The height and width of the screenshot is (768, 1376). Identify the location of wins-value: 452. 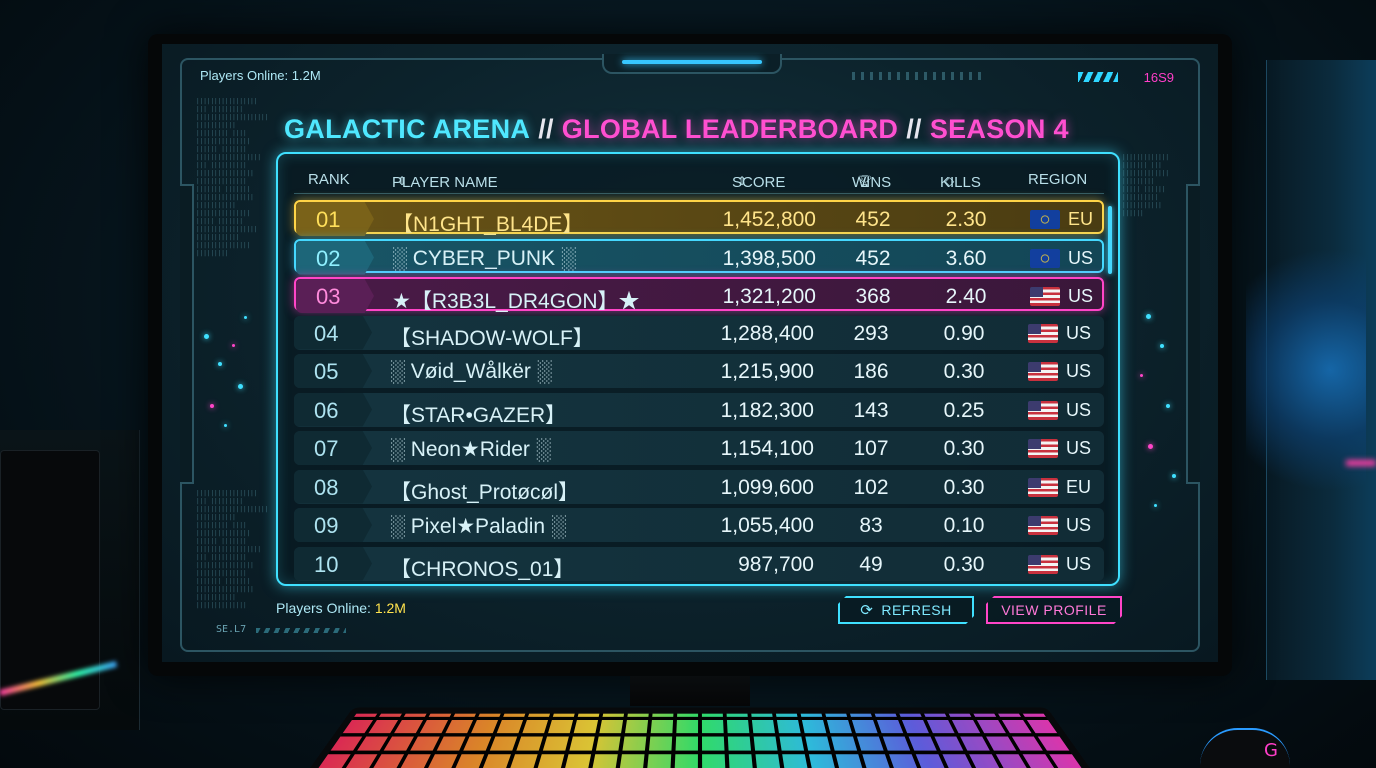
(873, 258).